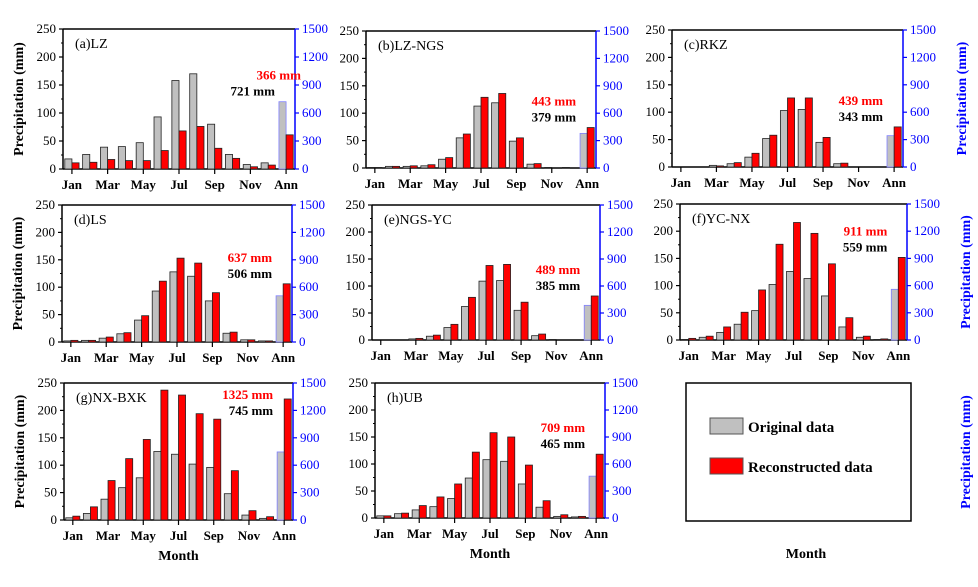 Image resolution: width=978 pixels, height=587 pixels. Describe the element at coordinates (94, 513) in the screenshot. I see `bar-reconstructed-feb` at that location.